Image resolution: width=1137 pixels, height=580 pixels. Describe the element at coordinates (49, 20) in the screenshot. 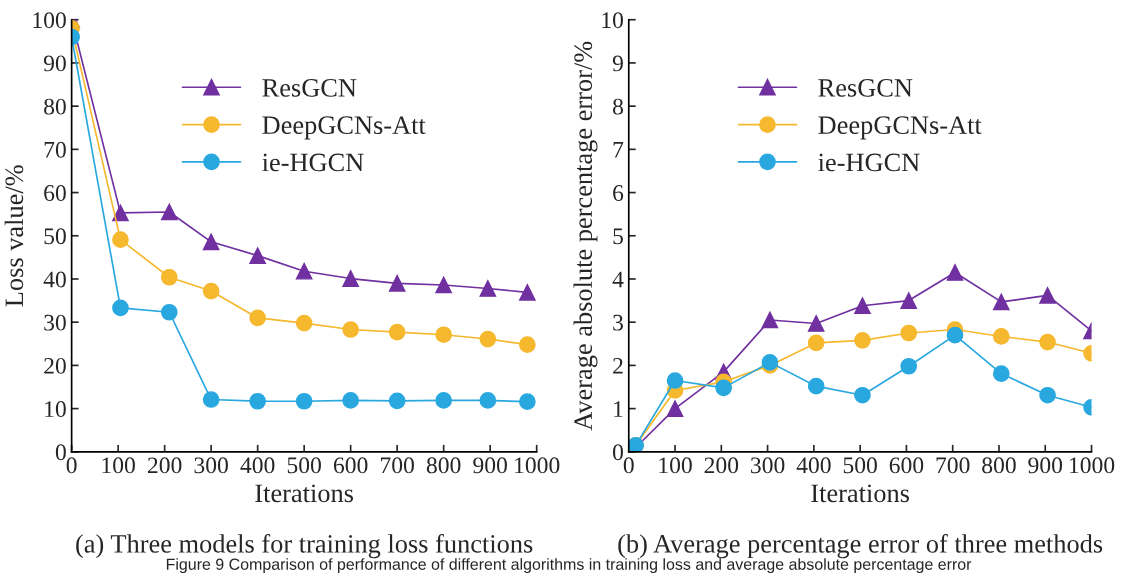

I see `y-tick-label: 100` at that location.